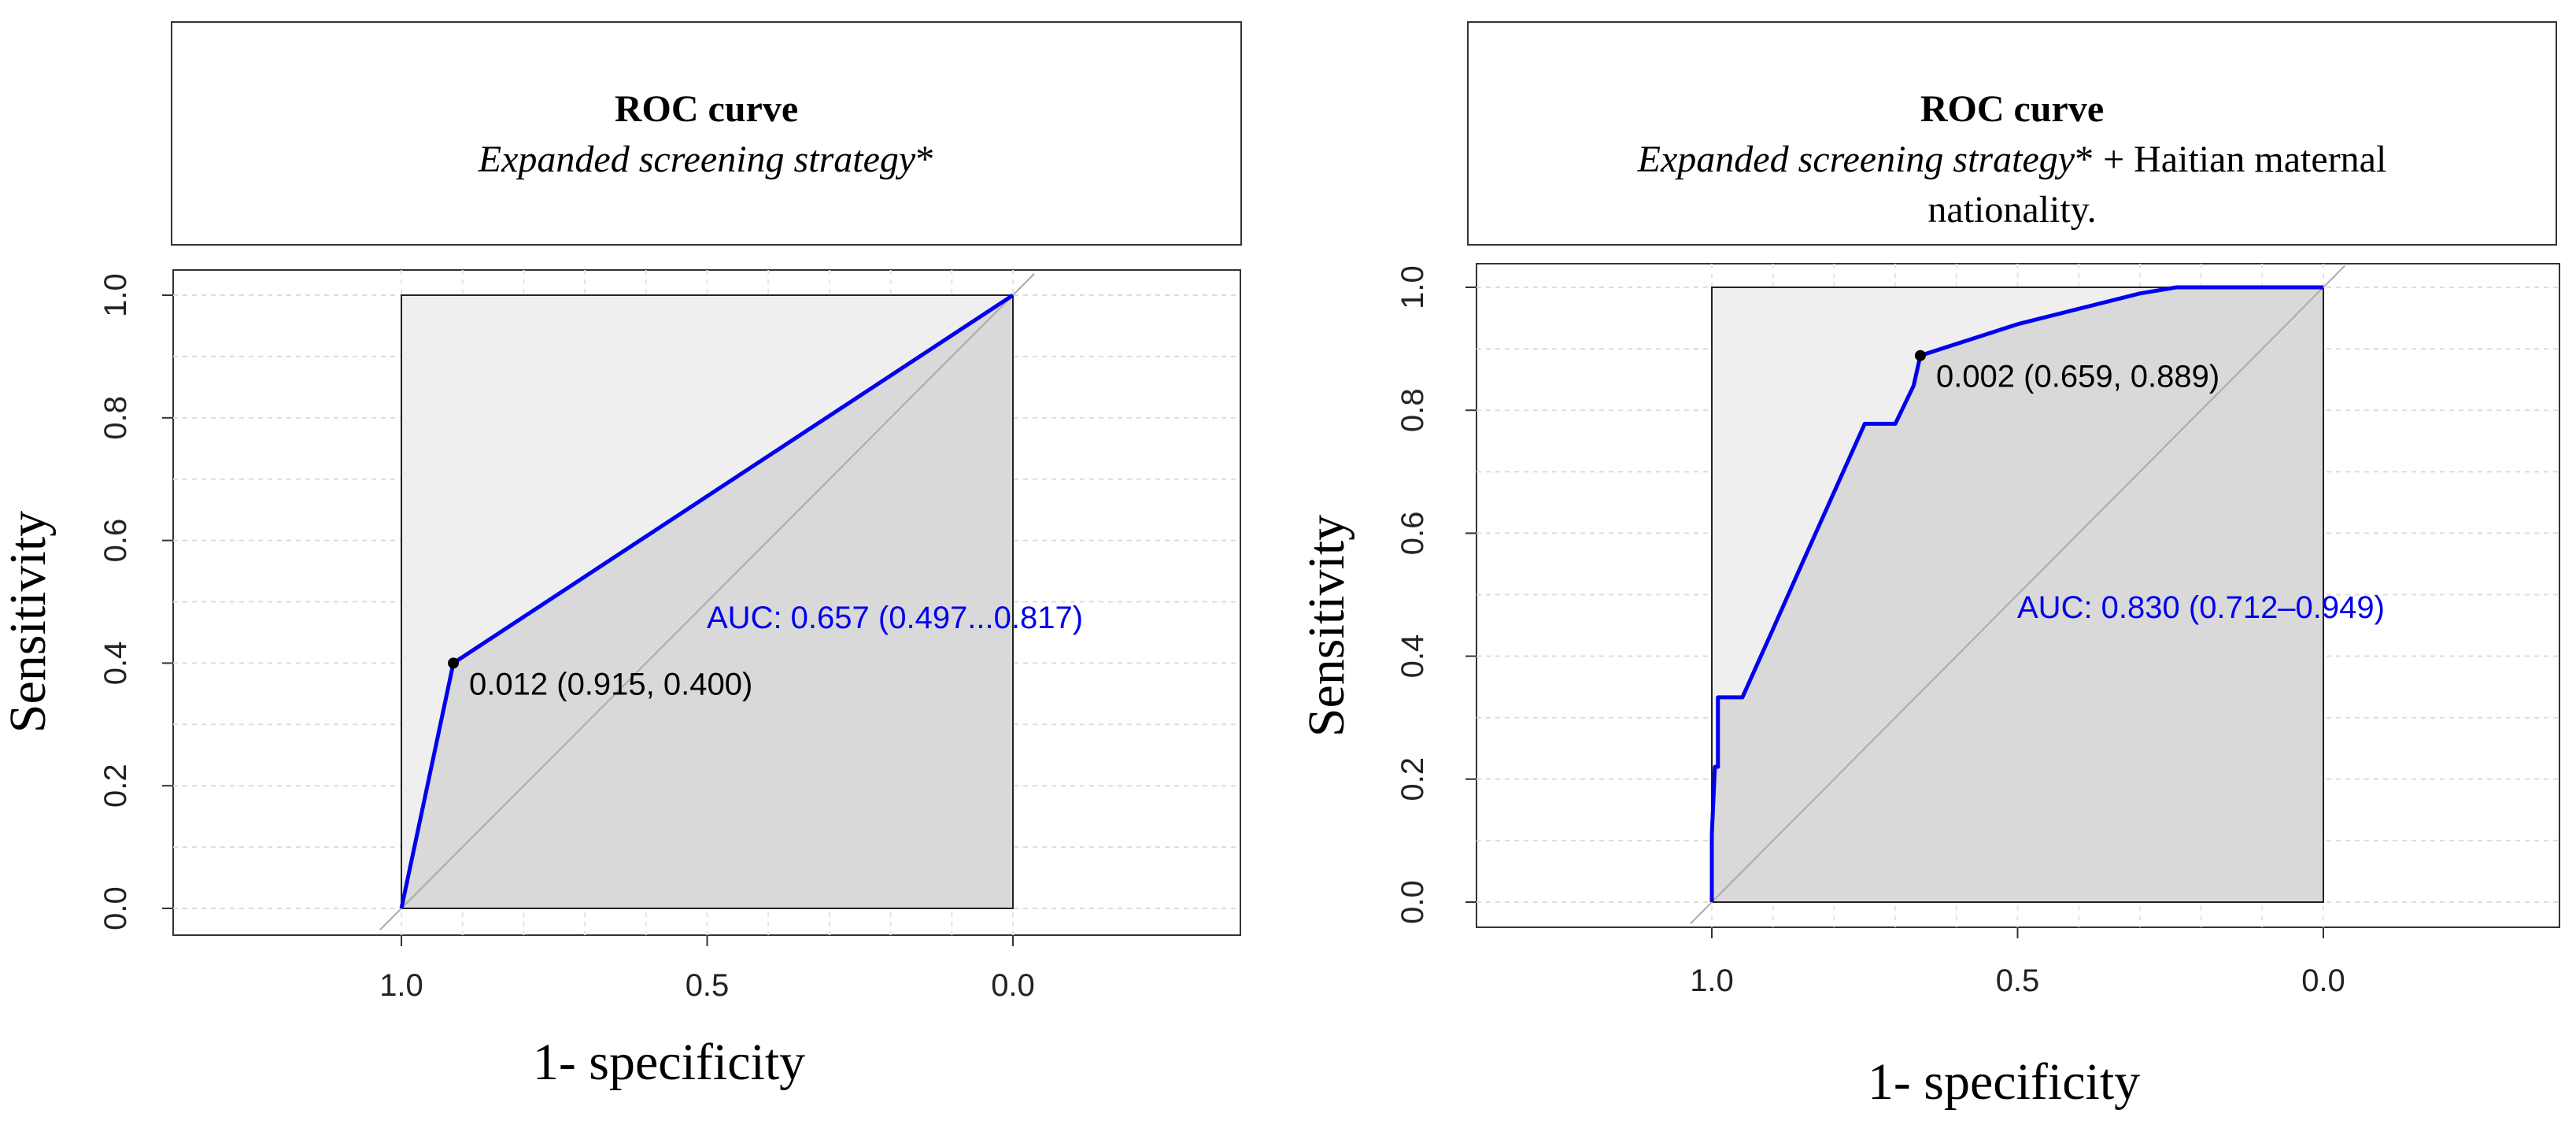 This screenshot has width=2576, height=1128. What do you see at coordinates (1712, 980) in the screenshot?
I see `chart-2-x-tick-label: 1.0` at bounding box center [1712, 980].